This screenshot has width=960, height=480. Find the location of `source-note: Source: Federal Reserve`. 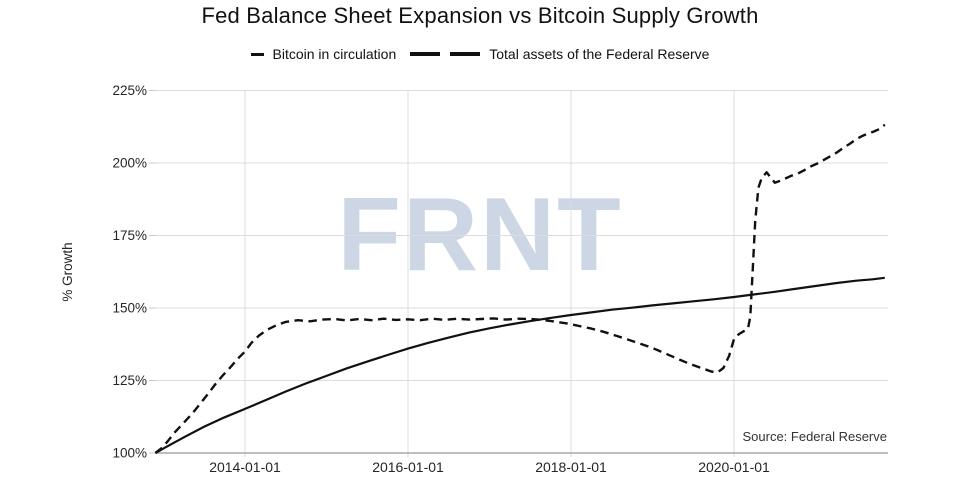

source-note: Source: Federal Reserve is located at coordinates (814, 436).